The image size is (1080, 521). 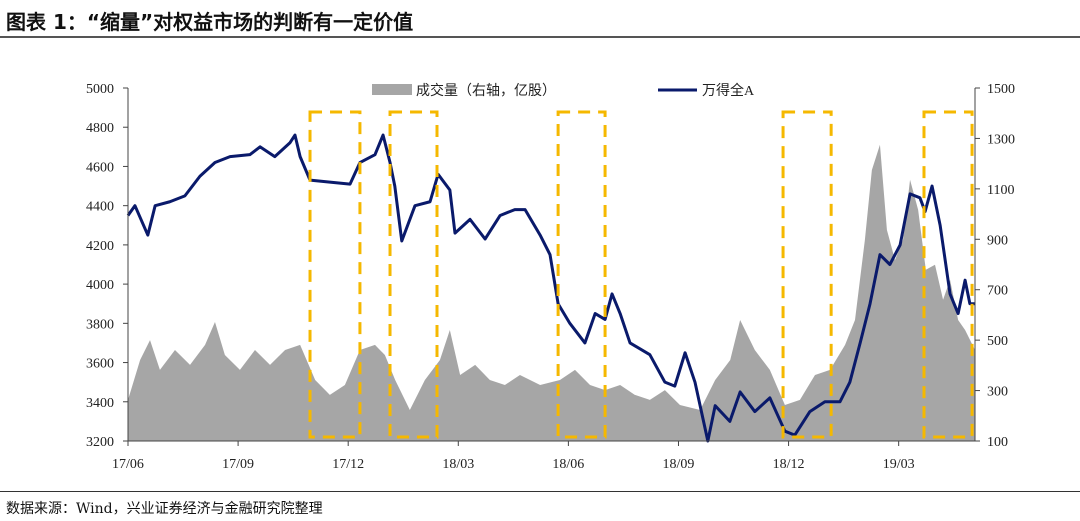 What do you see at coordinates (486, 90) in the screenshot?
I see `legend-volume-label: 成交量（右轴，亿股）` at bounding box center [486, 90].